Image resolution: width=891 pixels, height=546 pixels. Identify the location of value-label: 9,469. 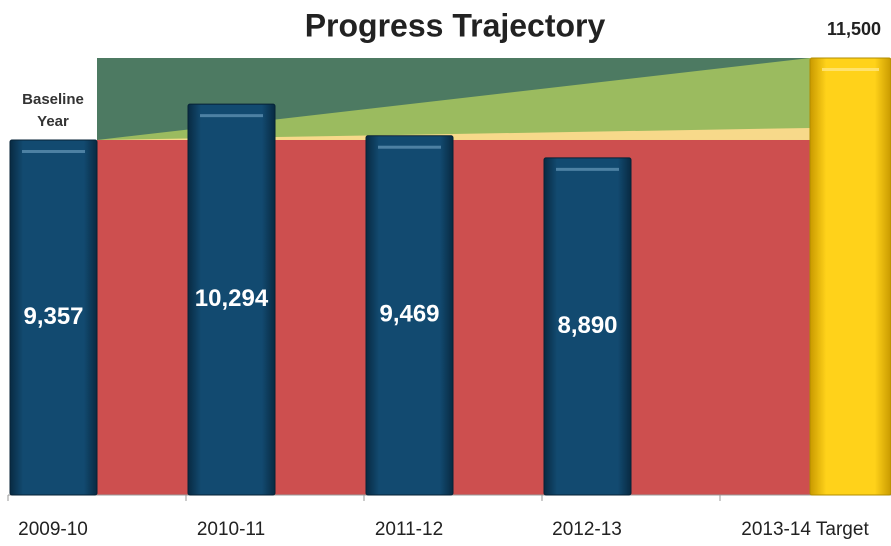
(409, 314).